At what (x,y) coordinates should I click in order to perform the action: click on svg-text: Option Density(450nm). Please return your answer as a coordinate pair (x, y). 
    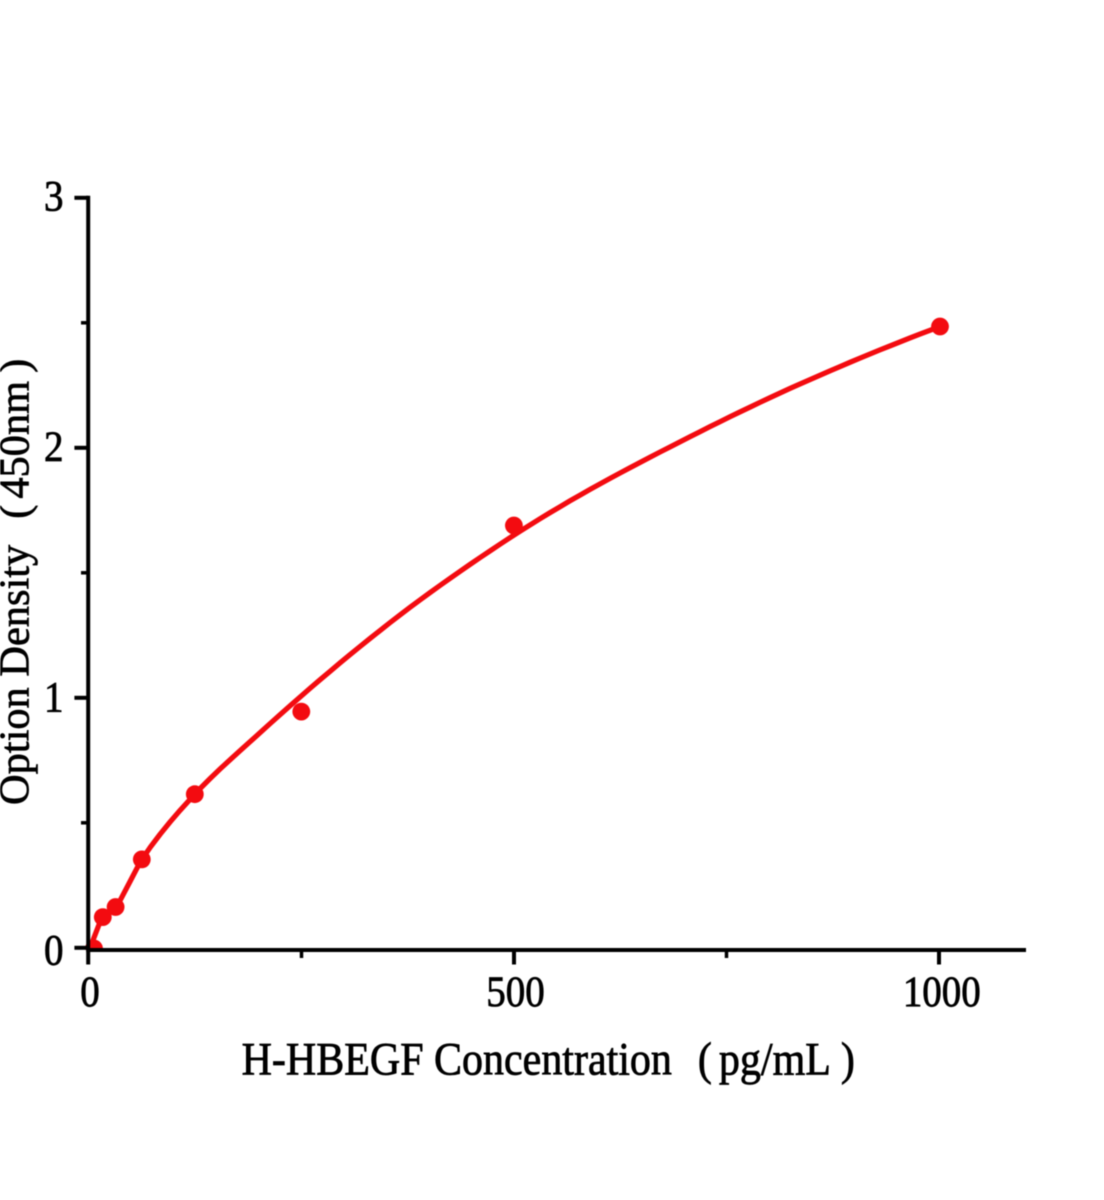
    Looking at the image, I should click on (19, 582).